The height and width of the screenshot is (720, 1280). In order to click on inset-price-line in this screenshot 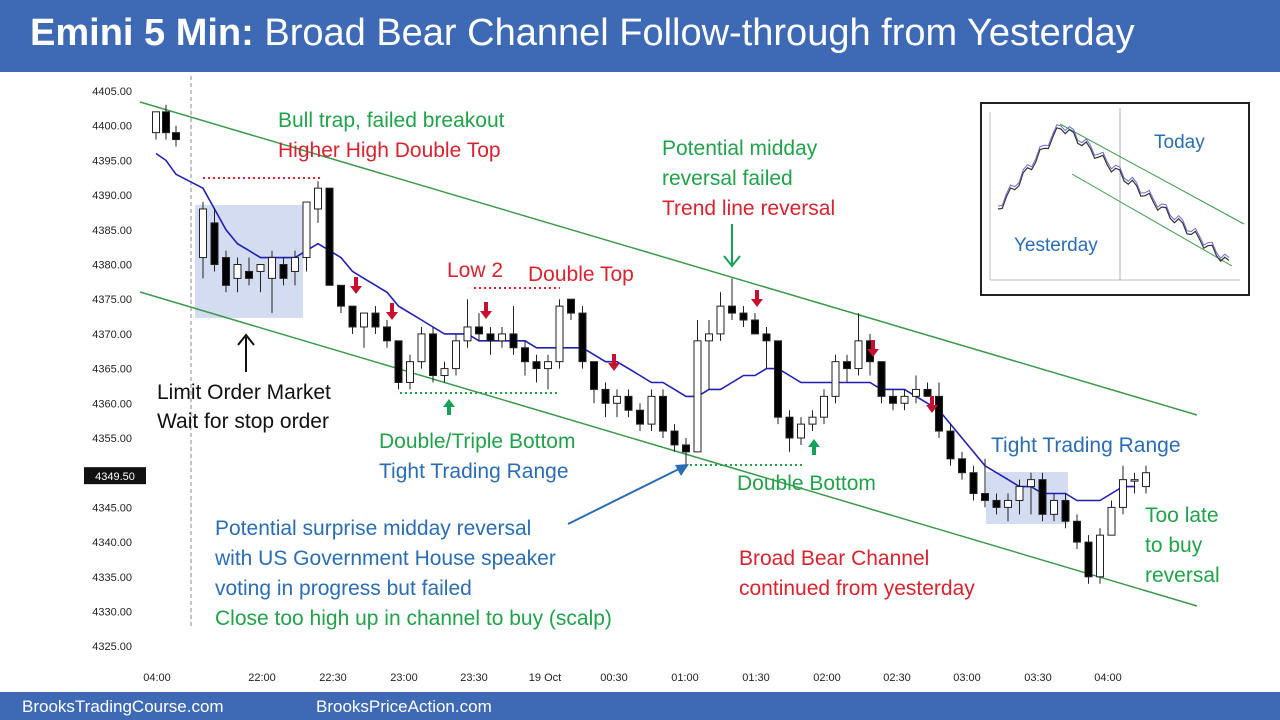, I will do `click(1113, 195)`.